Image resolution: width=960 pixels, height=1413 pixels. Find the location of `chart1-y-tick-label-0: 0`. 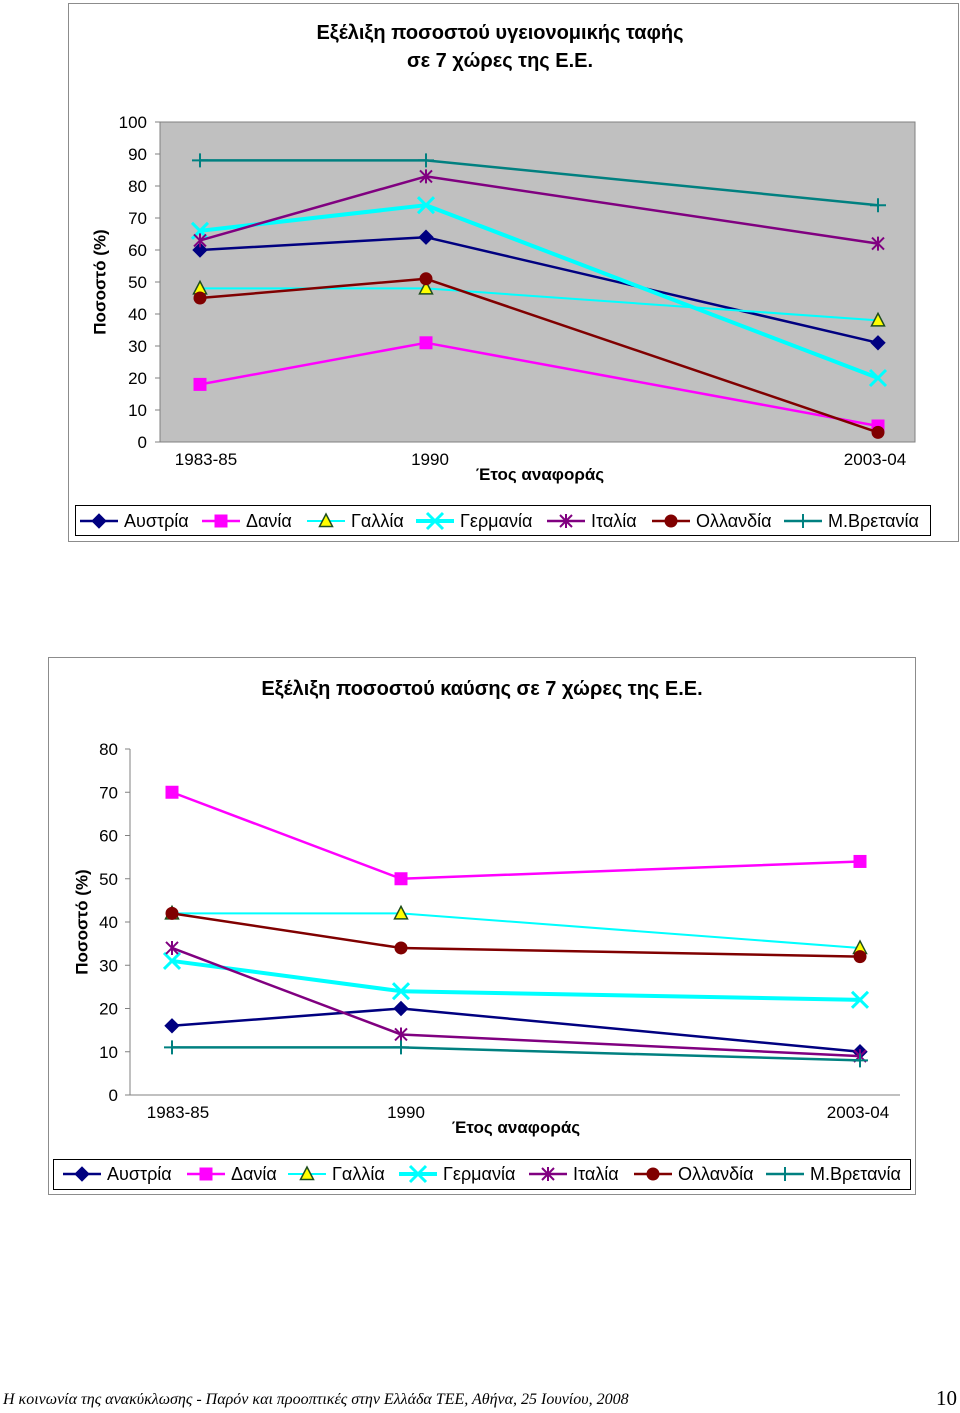

chart1-y-tick-label-0: 0 is located at coordinates (142, 442).